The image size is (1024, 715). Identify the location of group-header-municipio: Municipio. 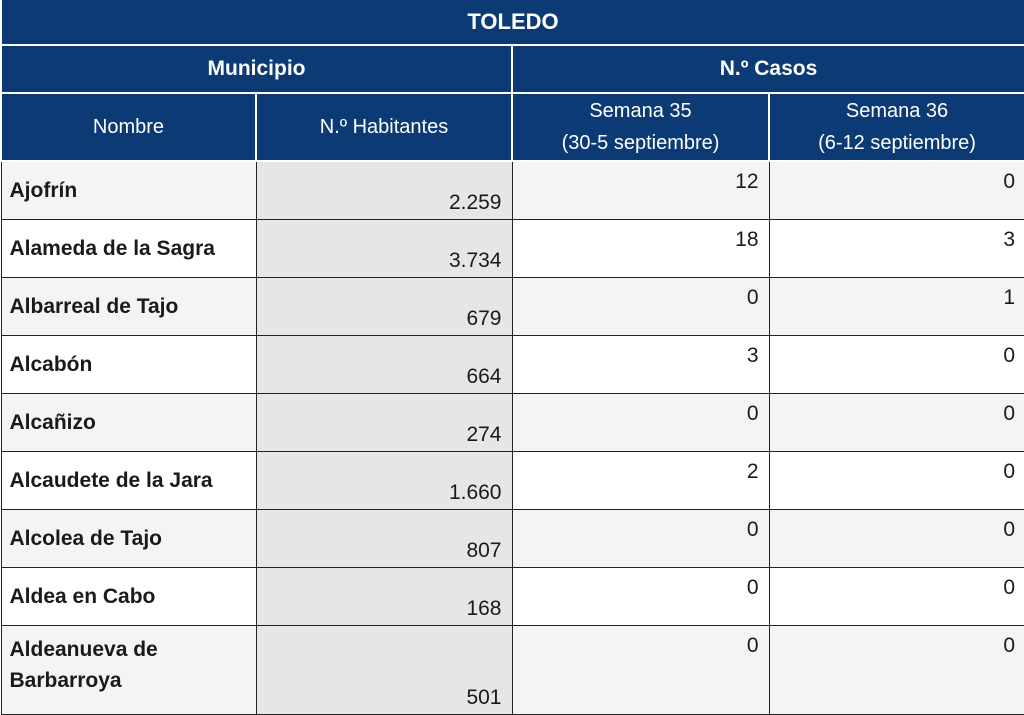
(256, 69).